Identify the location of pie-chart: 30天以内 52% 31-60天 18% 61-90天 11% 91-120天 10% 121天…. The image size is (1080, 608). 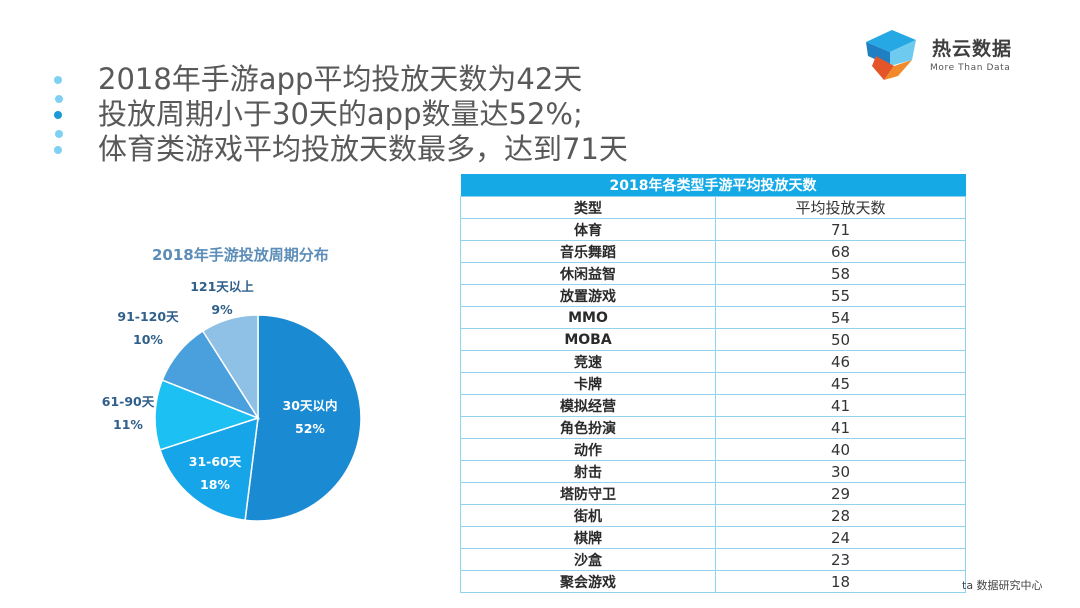
(232, 400).